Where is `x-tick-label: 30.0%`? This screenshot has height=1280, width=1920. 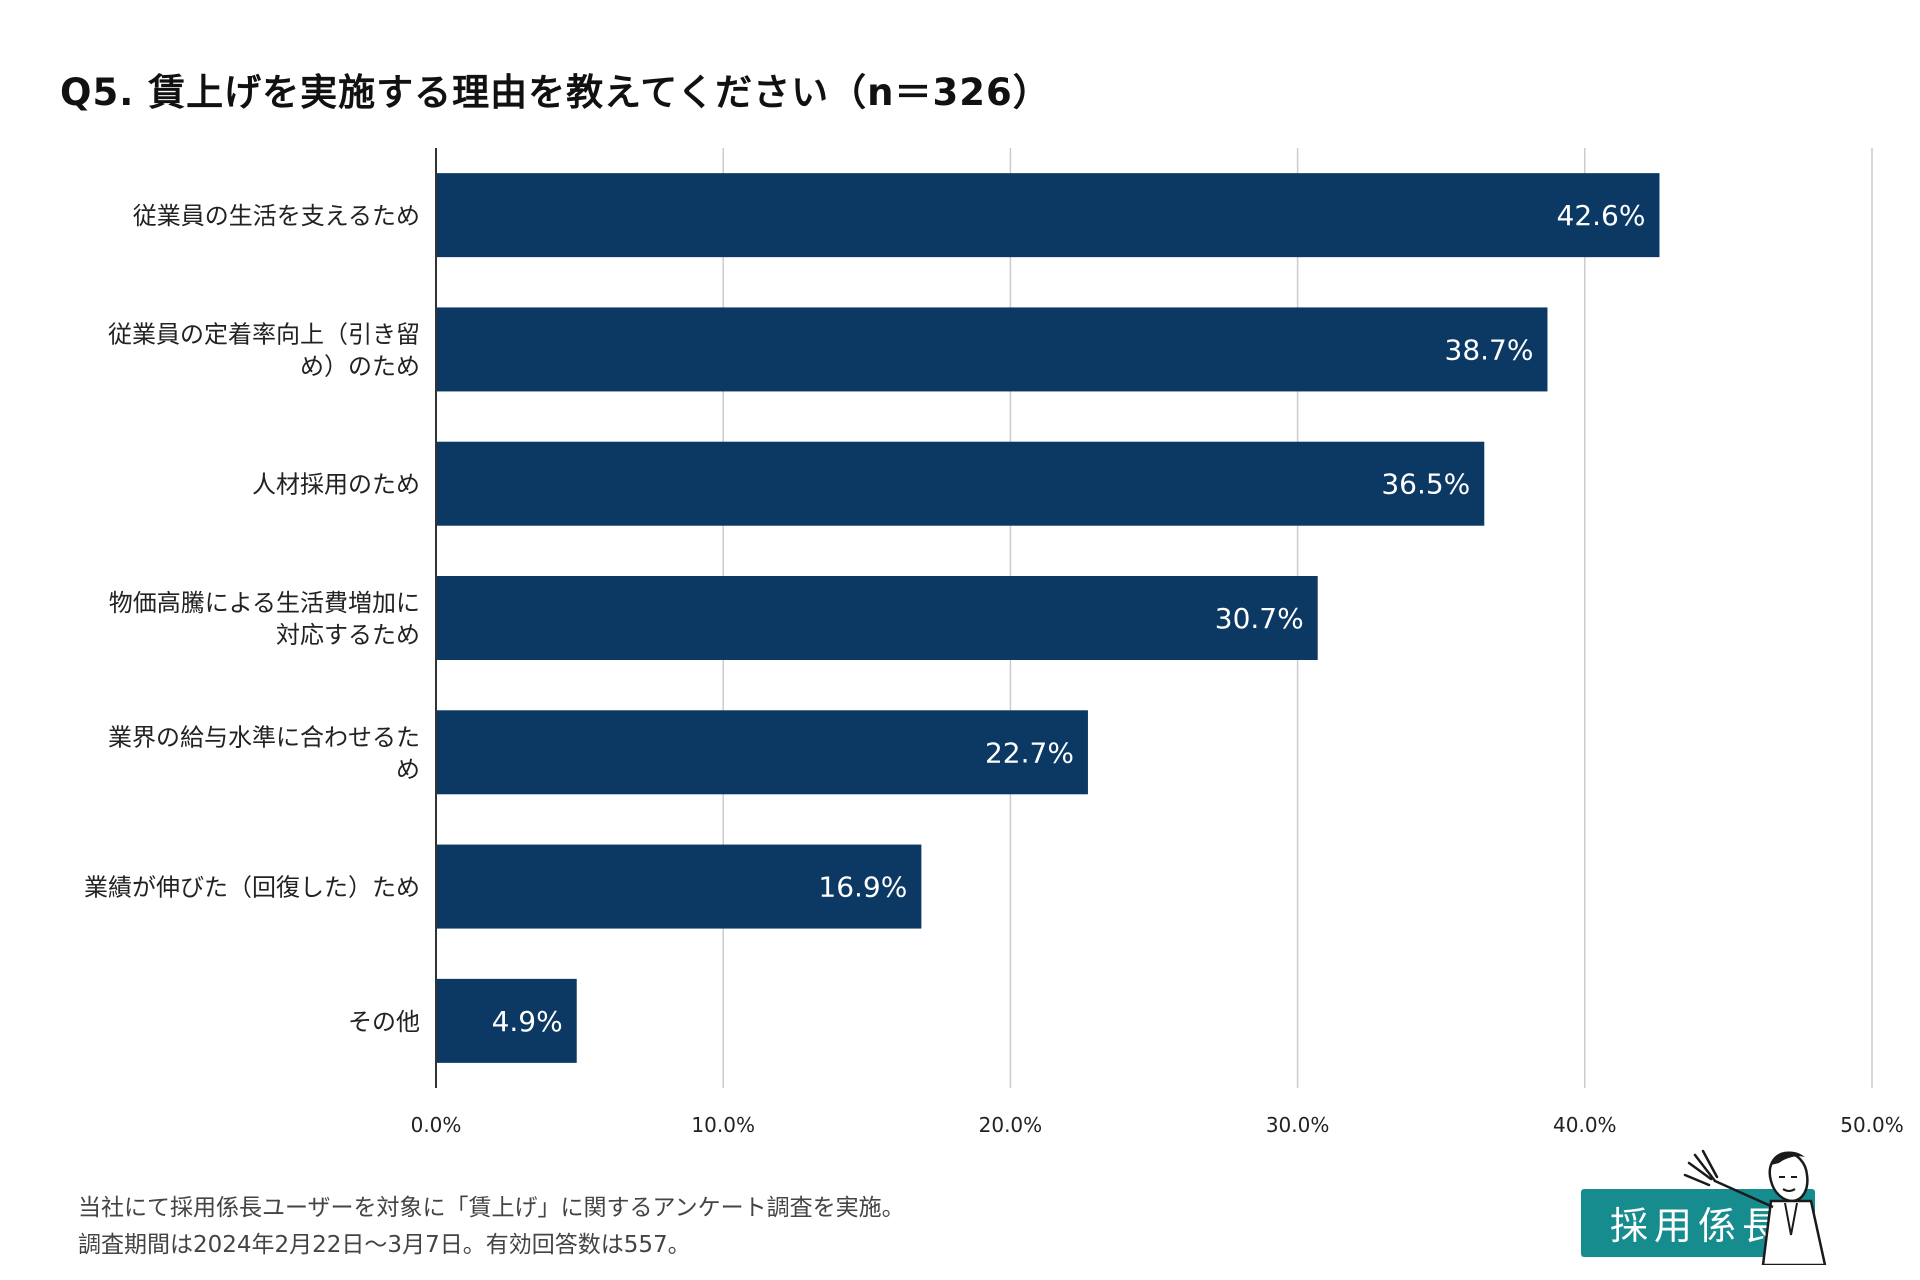 x-tick-label: 30.0% is located at coordinates (1298, 1125).